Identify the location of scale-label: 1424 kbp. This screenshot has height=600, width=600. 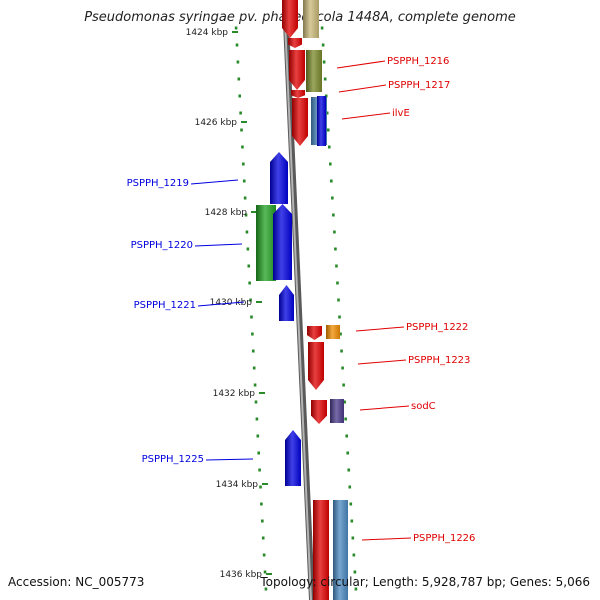
(207, 33).